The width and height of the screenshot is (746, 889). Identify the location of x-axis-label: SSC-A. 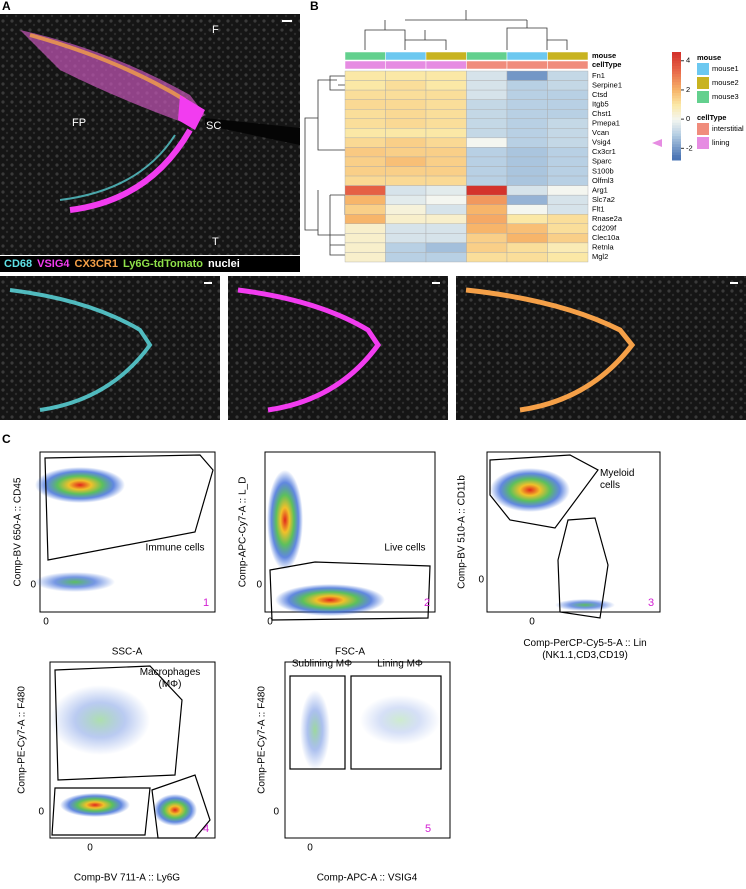
(127, 652).